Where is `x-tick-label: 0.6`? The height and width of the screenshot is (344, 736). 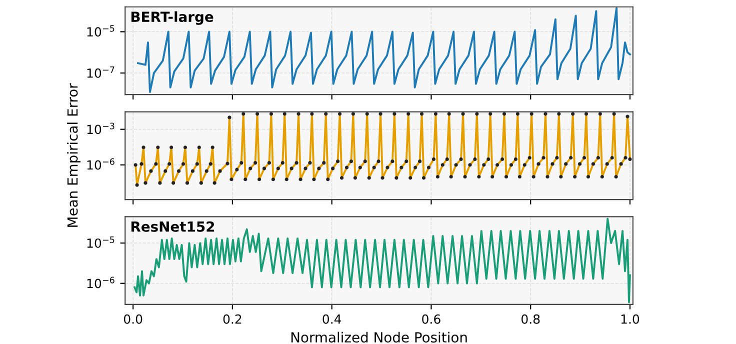 x-tick-label: 0.6 is located at coordinates (431, 319).